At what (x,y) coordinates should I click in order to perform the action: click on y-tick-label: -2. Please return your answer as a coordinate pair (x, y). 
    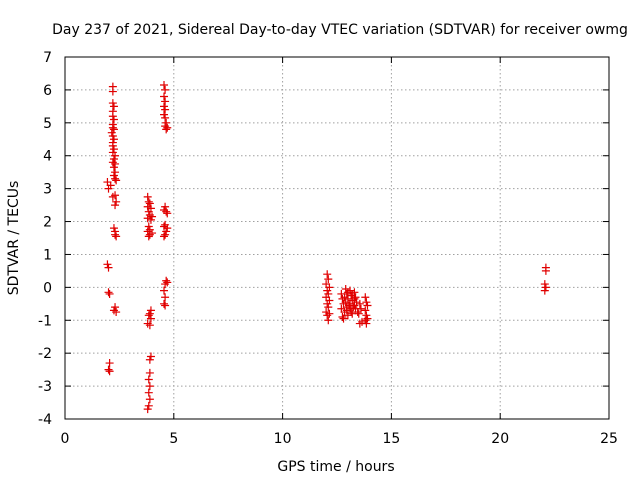
    Looking at the image, I should click on (45, 354).